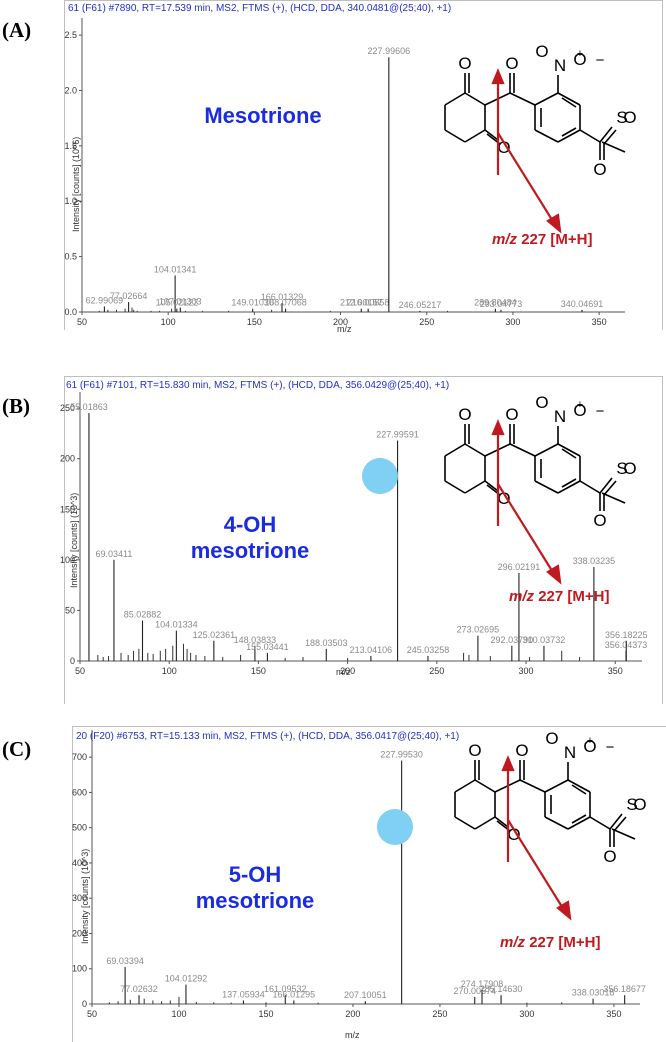 This screenshot has width=666, height=1042. What do you see at coordinates (186, 979) in the screenshot?
I see `peak-label: 104.01292` at bounding box center [186, 979].